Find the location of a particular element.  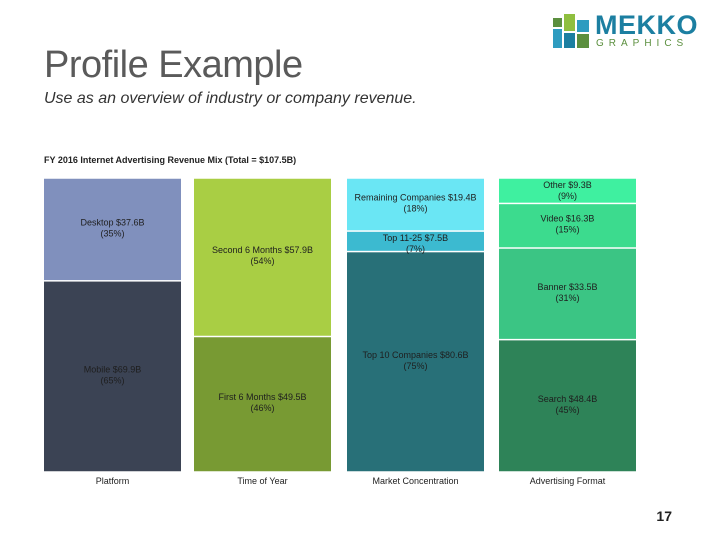

category-label-time-of-year: Time of Year is located at coordinates (262, 481).